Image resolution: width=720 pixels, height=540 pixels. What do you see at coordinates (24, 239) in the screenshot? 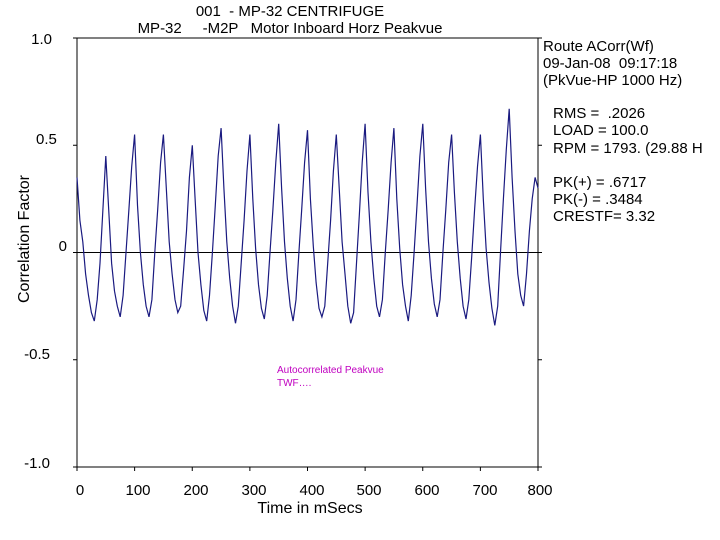
I see `y-axis-label: Correlation Factor` at bounding box center [24, 239].